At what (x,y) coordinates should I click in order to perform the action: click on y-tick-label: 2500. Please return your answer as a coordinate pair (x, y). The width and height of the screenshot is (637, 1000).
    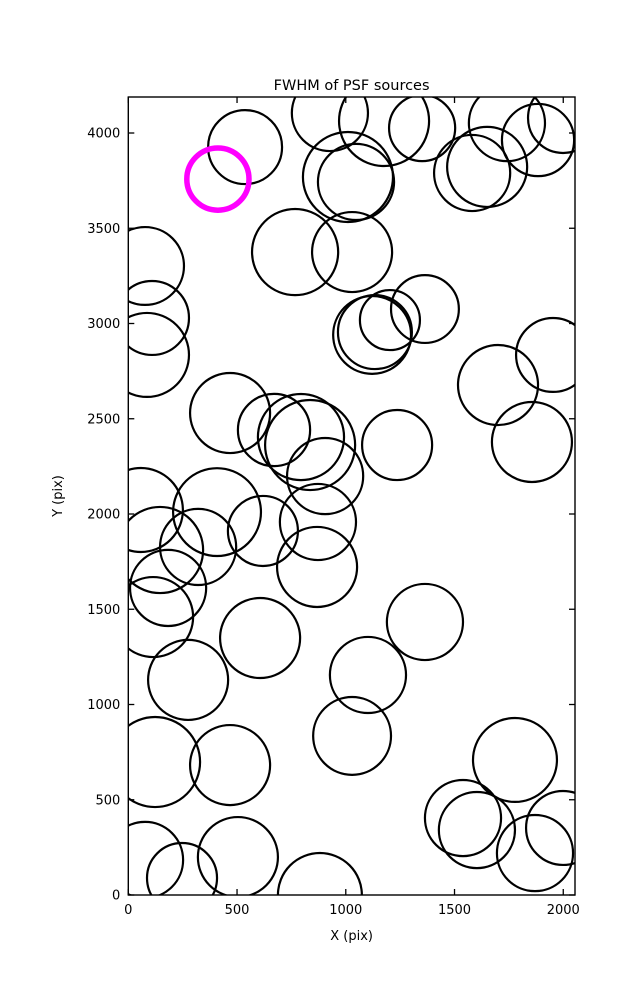
    Looking at the image, I should click on (103, 419).